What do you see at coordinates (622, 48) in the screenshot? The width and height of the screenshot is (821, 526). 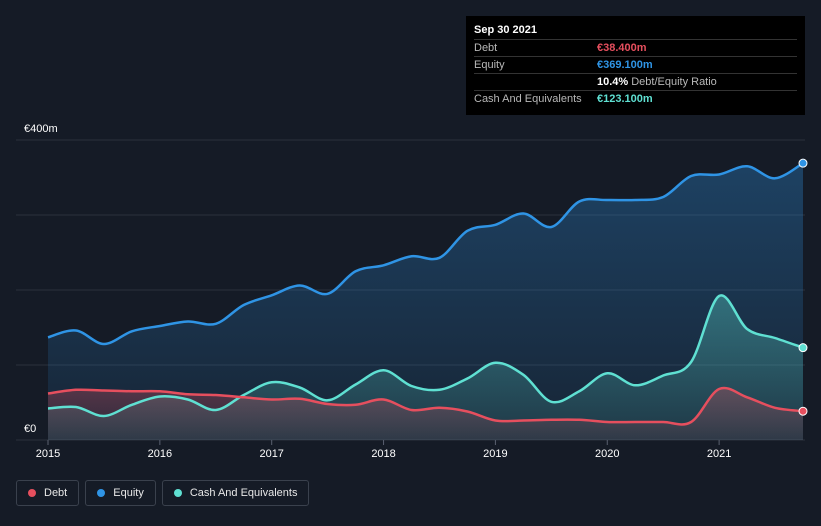 I see `tooltip-debt-value: €38.400m` at bounding box center [622, 48].